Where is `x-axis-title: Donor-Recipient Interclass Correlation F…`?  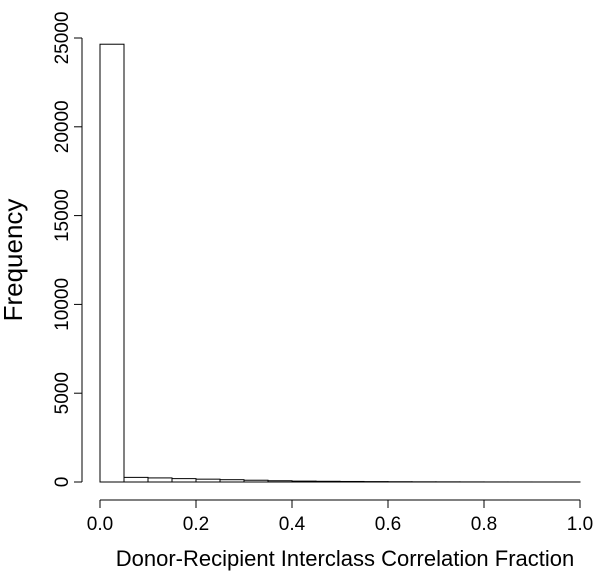 x-axis-title: Donor-Recipient Interclass Correlation F… is located at coordinates (345, 558).